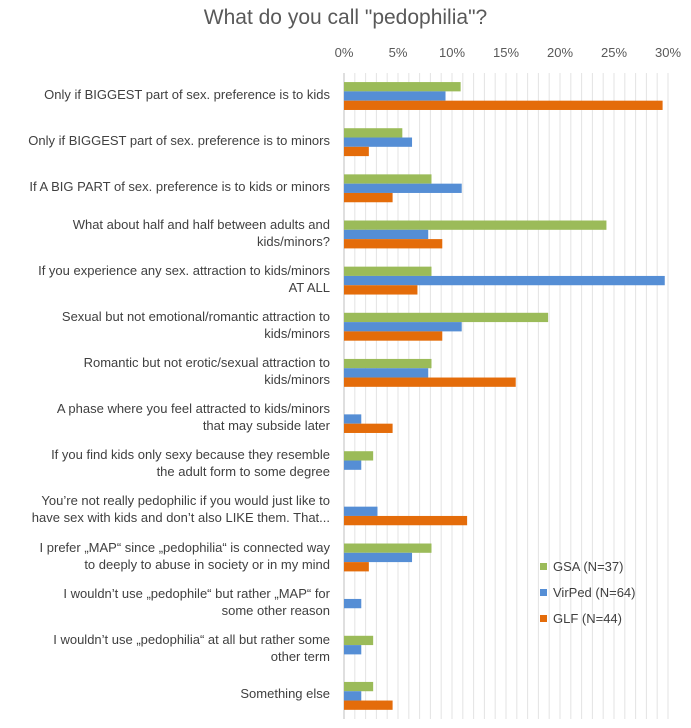 The height and width of the screenshot is (728, 691). I want to click on legend-item: GLF (N=44), so click(581, 618).